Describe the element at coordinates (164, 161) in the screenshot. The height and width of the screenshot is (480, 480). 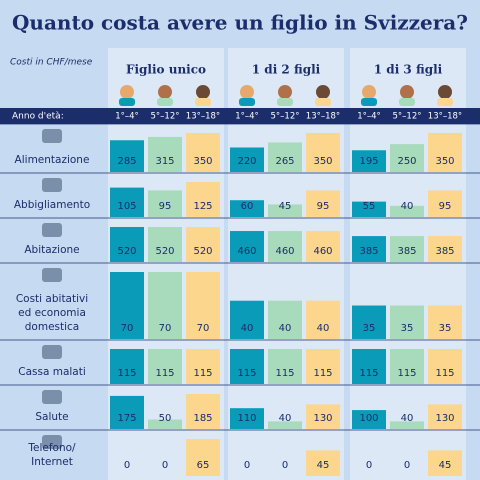
I see `bar-value: 315` at that location.